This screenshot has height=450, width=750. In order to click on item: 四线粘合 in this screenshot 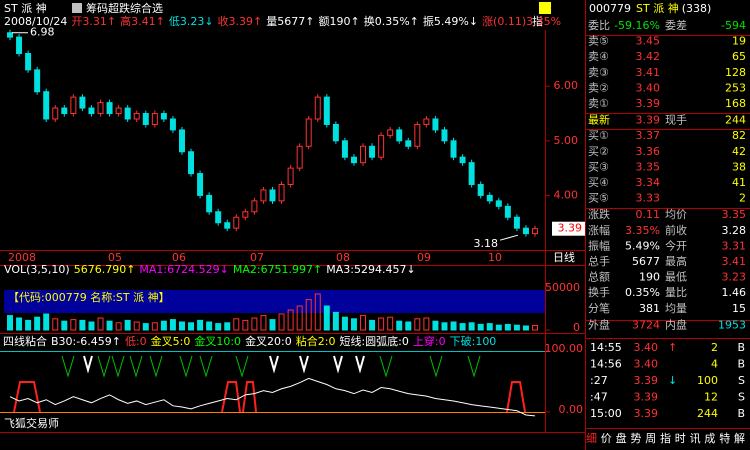, I will do `click(25, 341)`.